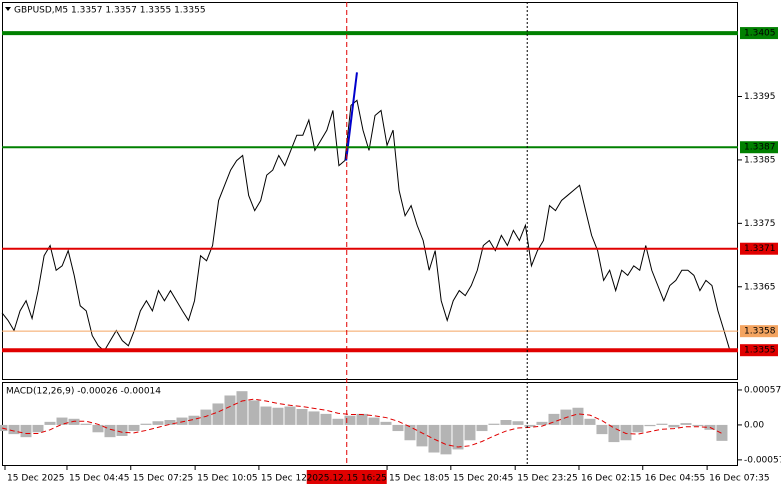  What do you see at coordinates (760, 287) in the screenshot?
I see `y-tick-label: 1.3365` at bounding box center [760, 287].